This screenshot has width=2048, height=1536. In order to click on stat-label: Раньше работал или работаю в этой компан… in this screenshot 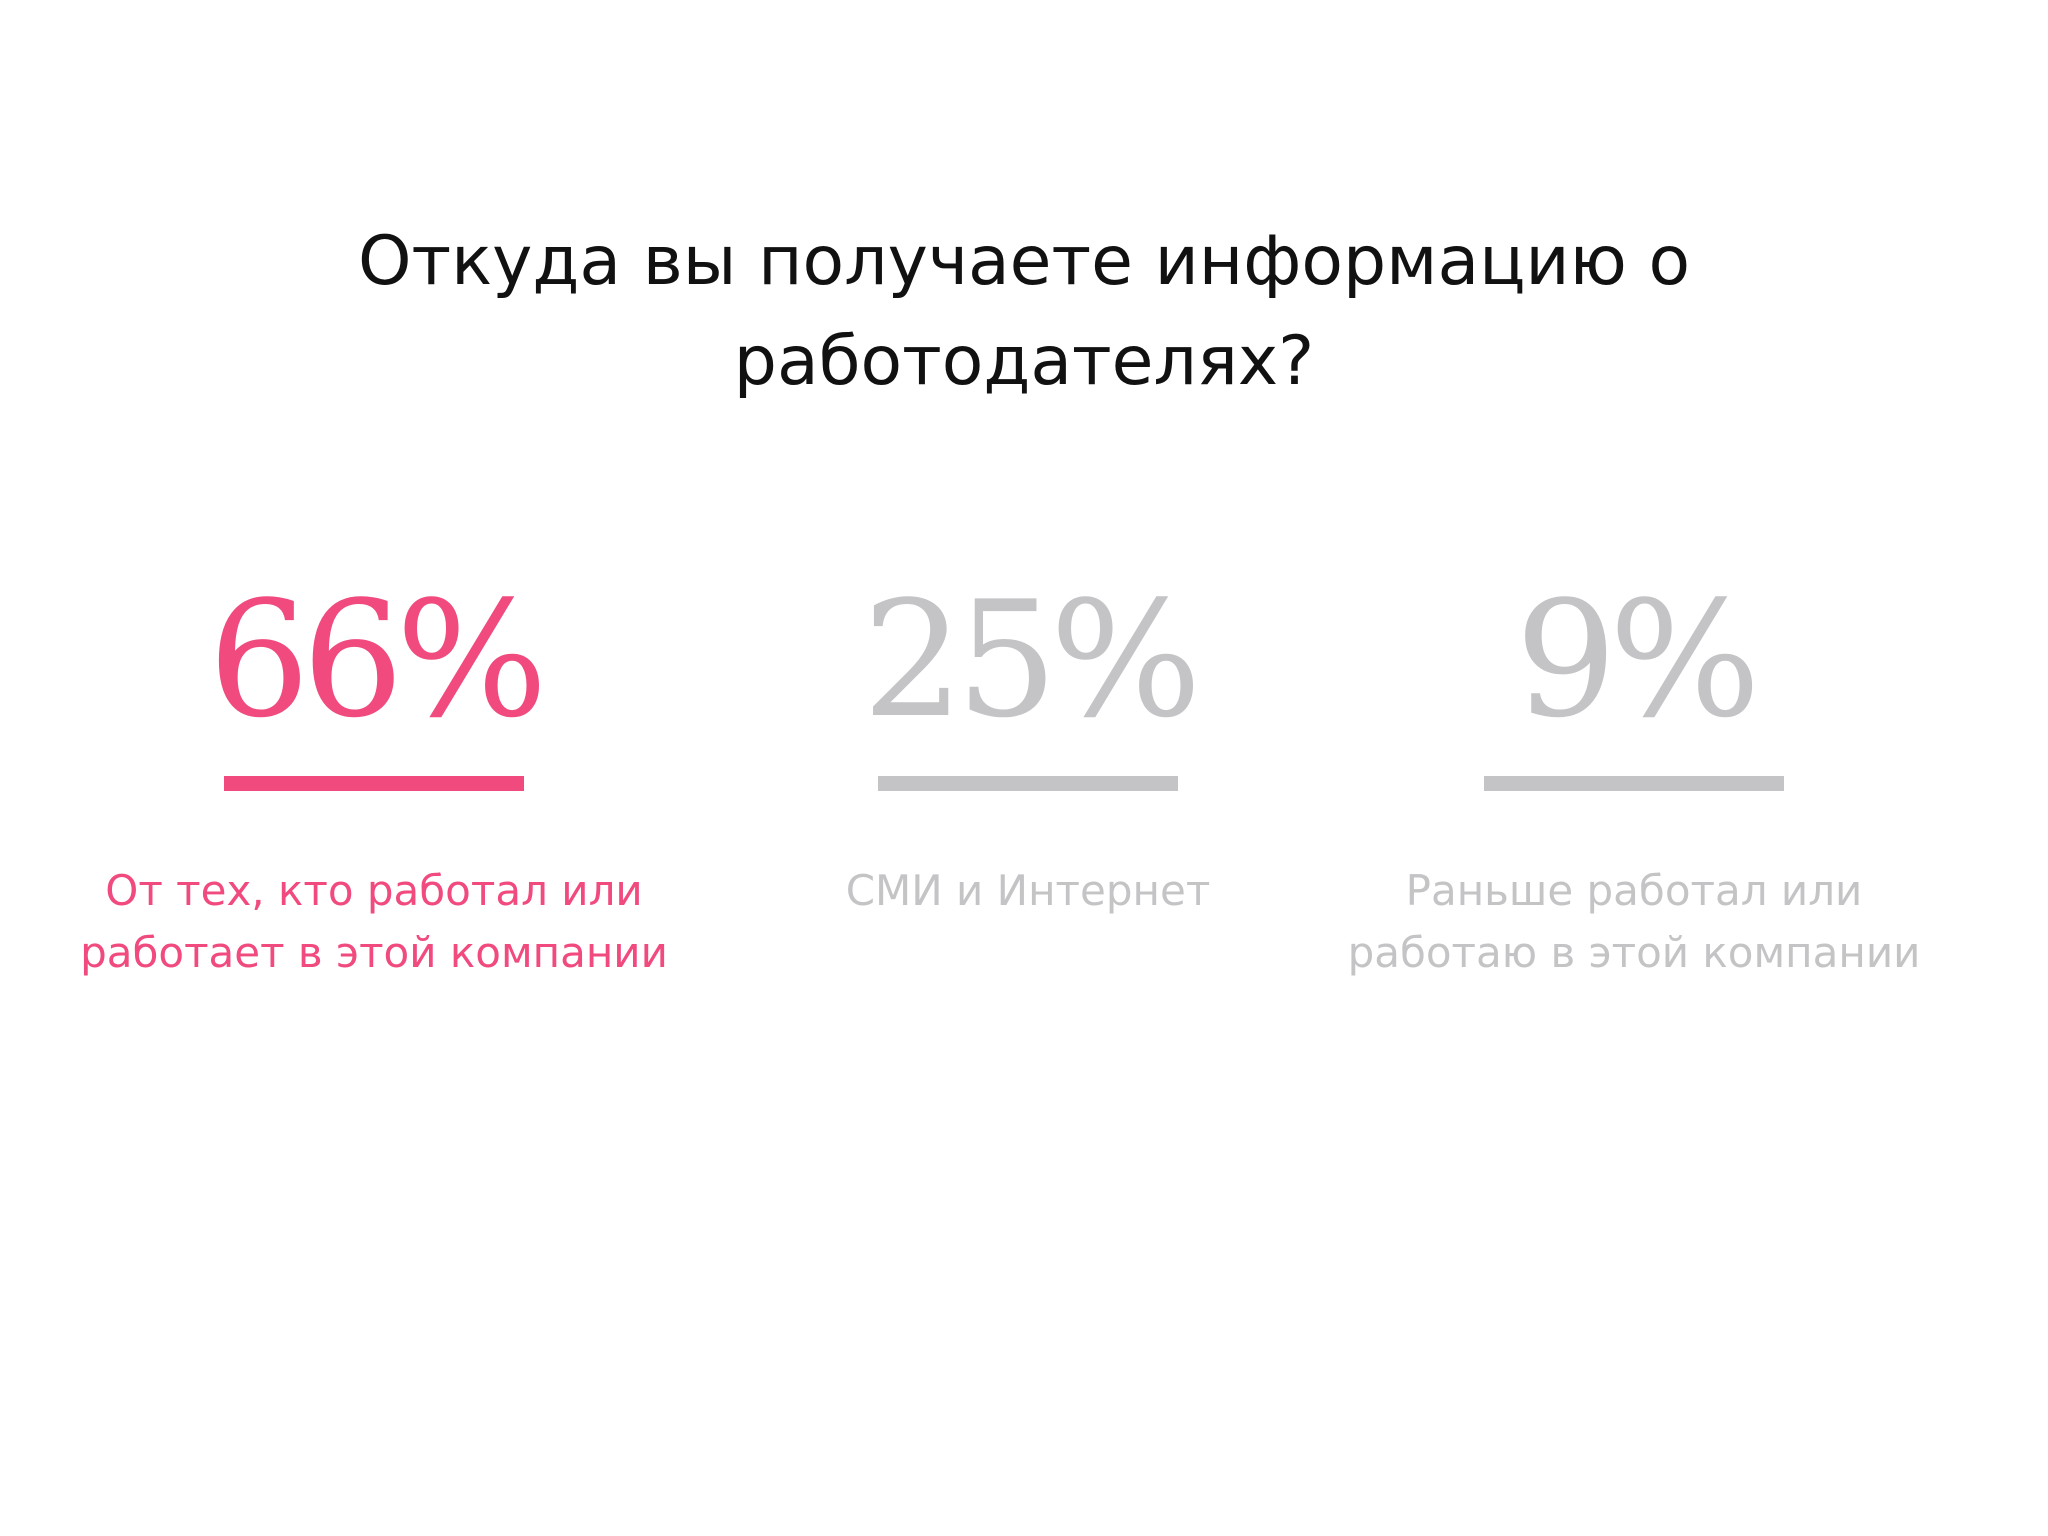, I will do `click(1634, 921)`.